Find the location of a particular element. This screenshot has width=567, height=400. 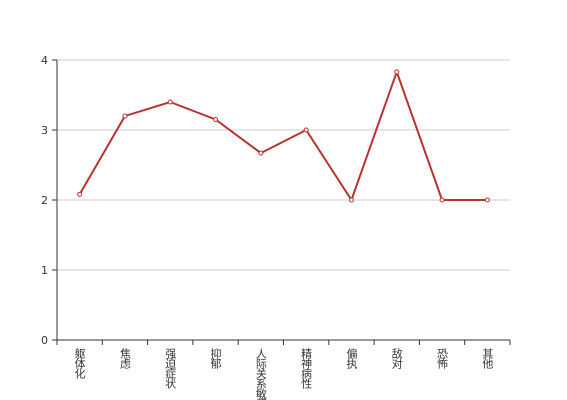

x-tick-label: 其他 is located at coordinates (487, 358).